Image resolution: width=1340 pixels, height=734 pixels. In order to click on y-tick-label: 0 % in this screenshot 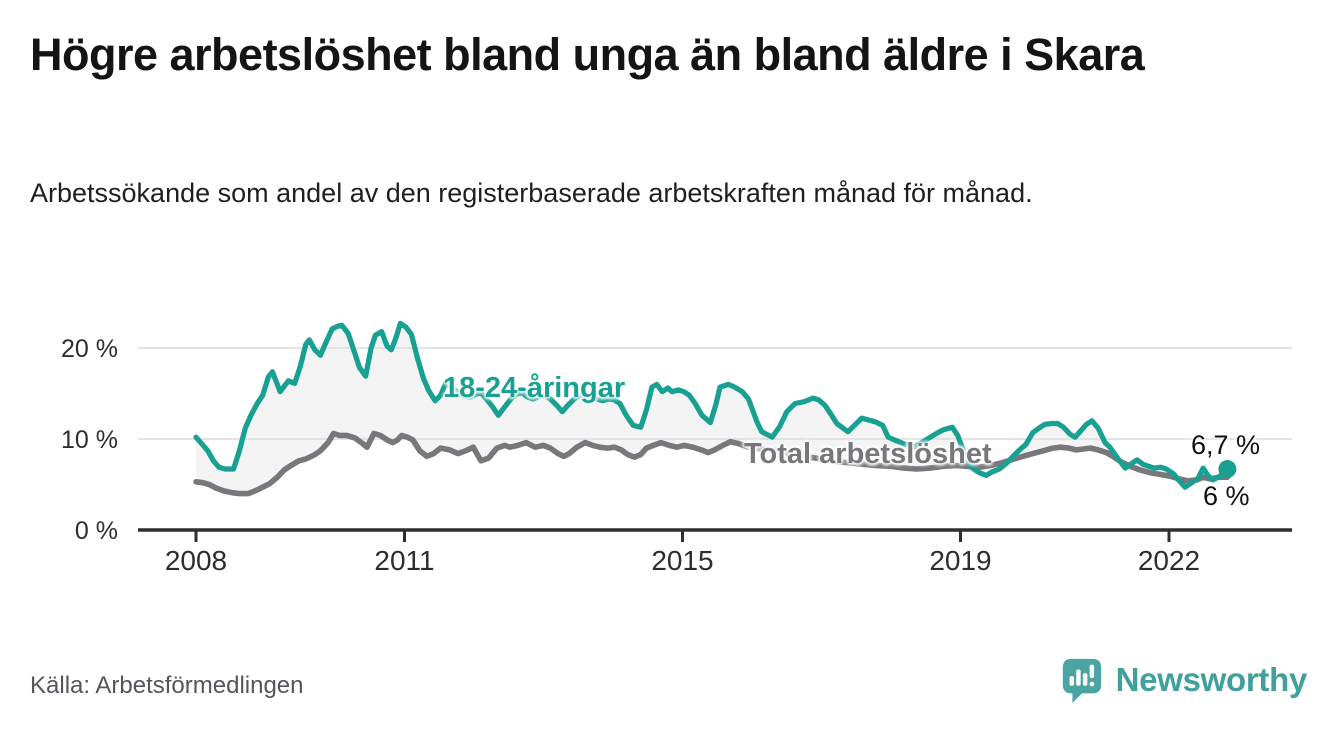, I will do `click(96, 531)`.